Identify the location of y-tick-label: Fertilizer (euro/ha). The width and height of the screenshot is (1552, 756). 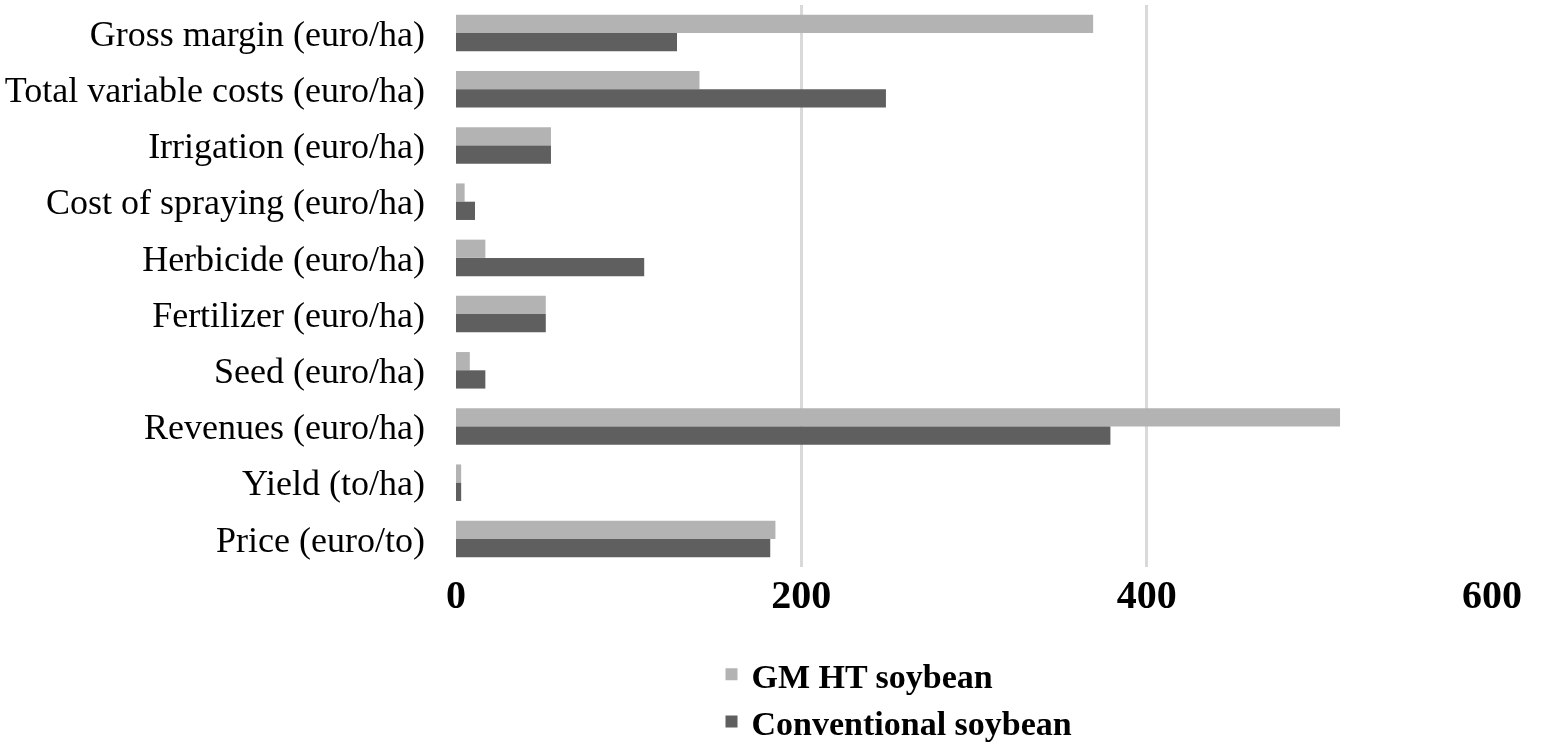
(288, 314).